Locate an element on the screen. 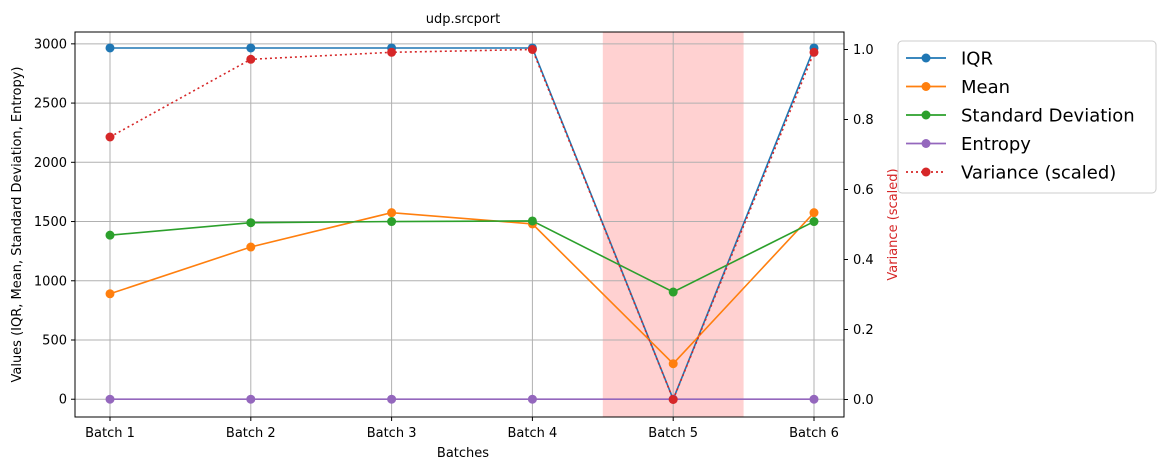  y-right-tick-label: 0.6 is located at coordinates (863, 190).